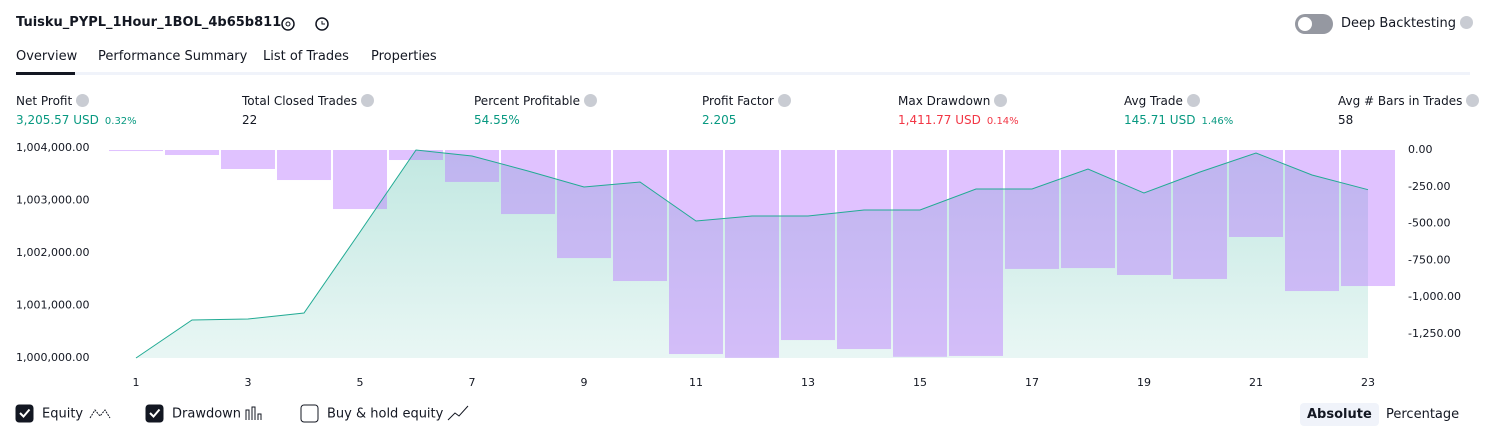  I want to click on y2-tick-label: -750.00, so click(1429, 259).